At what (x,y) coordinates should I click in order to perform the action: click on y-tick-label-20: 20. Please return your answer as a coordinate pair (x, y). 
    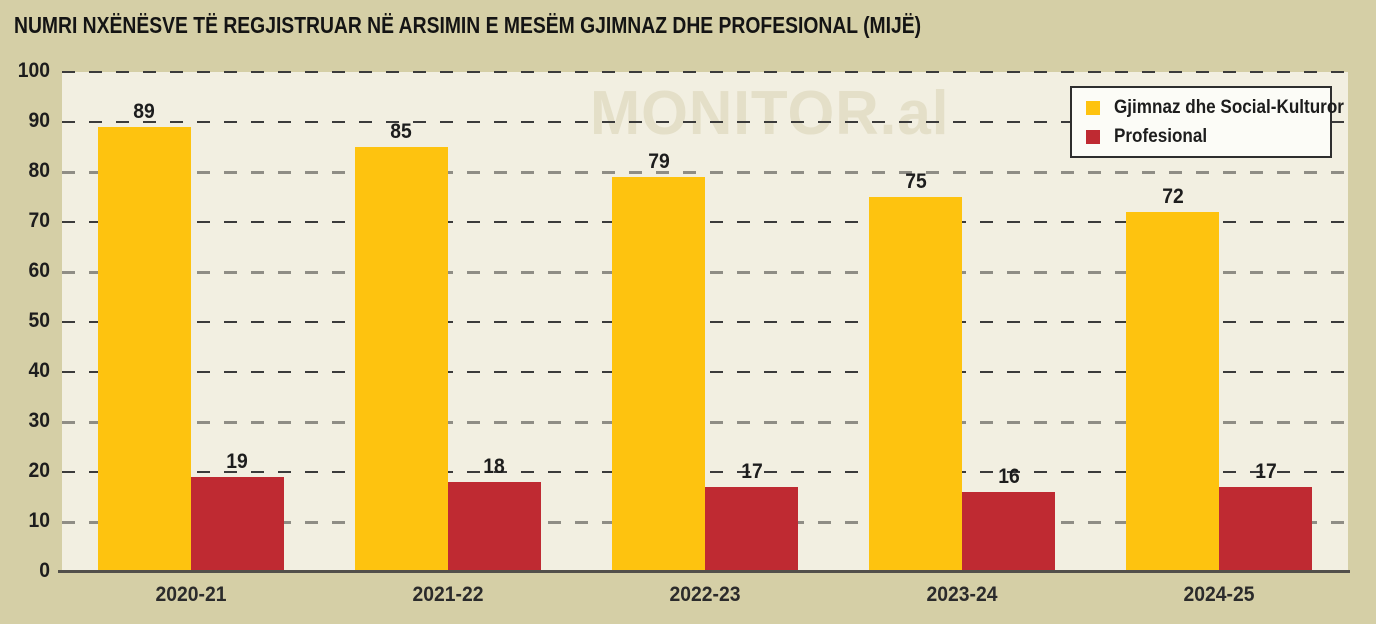
    Looking at the image, I should click on (39, 470).